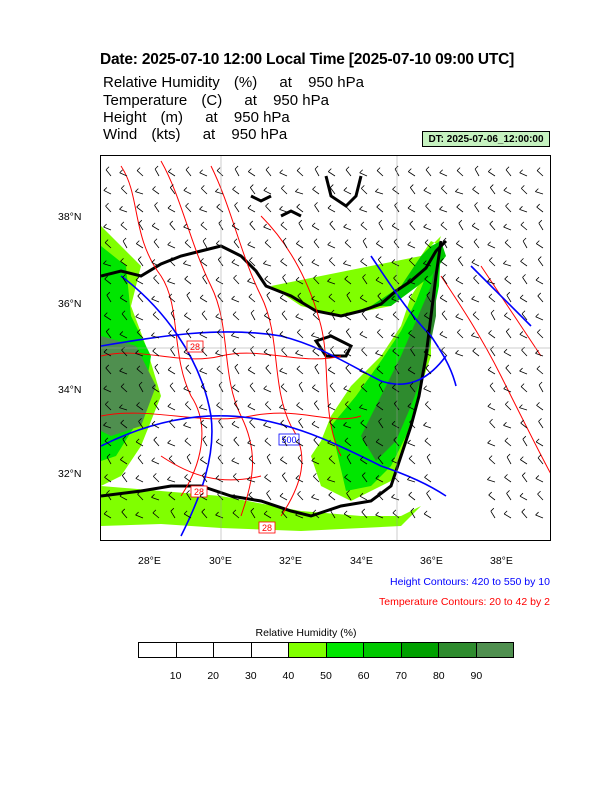 The width and height of the screenshot is (612, 792). Describe the element at coordinates (196, 117) in the screenshot. I see `field-line-height: Height (m) at 950 hPa` at that location.